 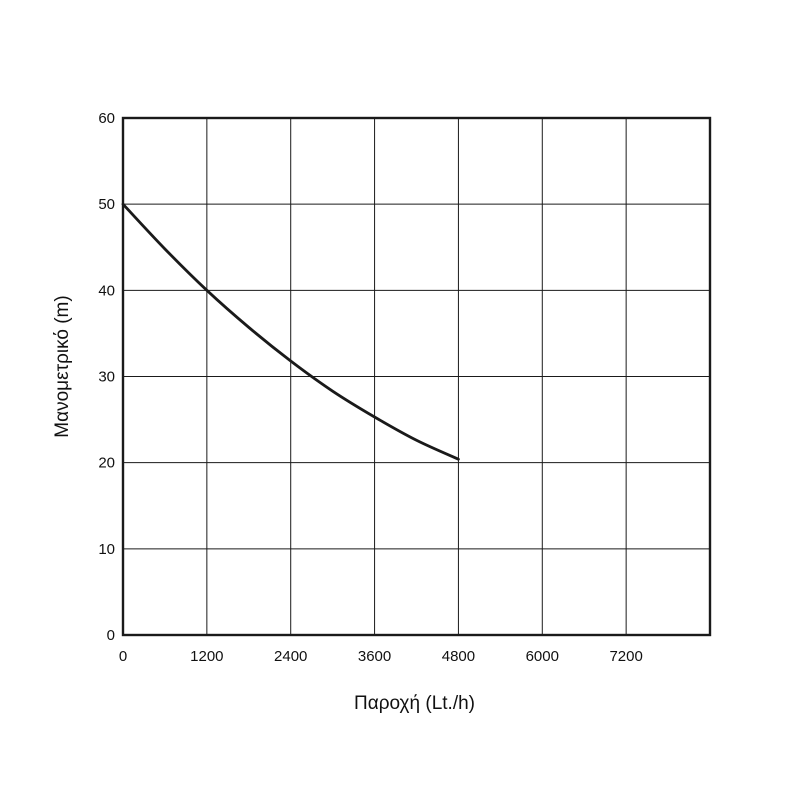 I want to click on y-tick-label: 0, so click(x=111, y=635).